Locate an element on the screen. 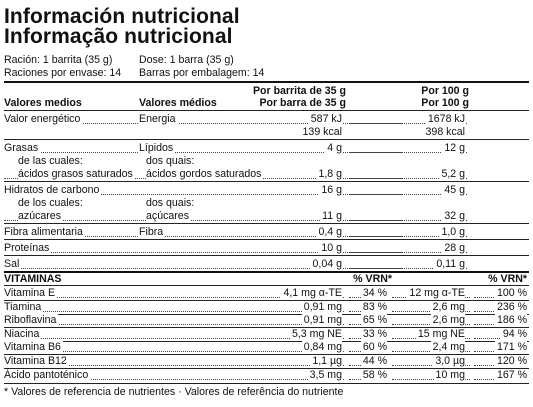 The image size is (533, 407). vitamin-vrn-per-100g: 186 % is located at coordinates (510, 320).